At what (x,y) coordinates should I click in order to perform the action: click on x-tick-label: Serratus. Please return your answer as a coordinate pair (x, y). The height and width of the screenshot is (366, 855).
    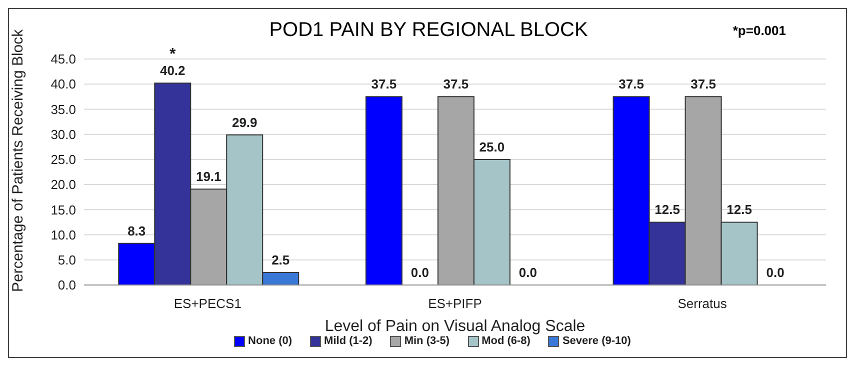
    Looking at the image, I should click on (703, 304).